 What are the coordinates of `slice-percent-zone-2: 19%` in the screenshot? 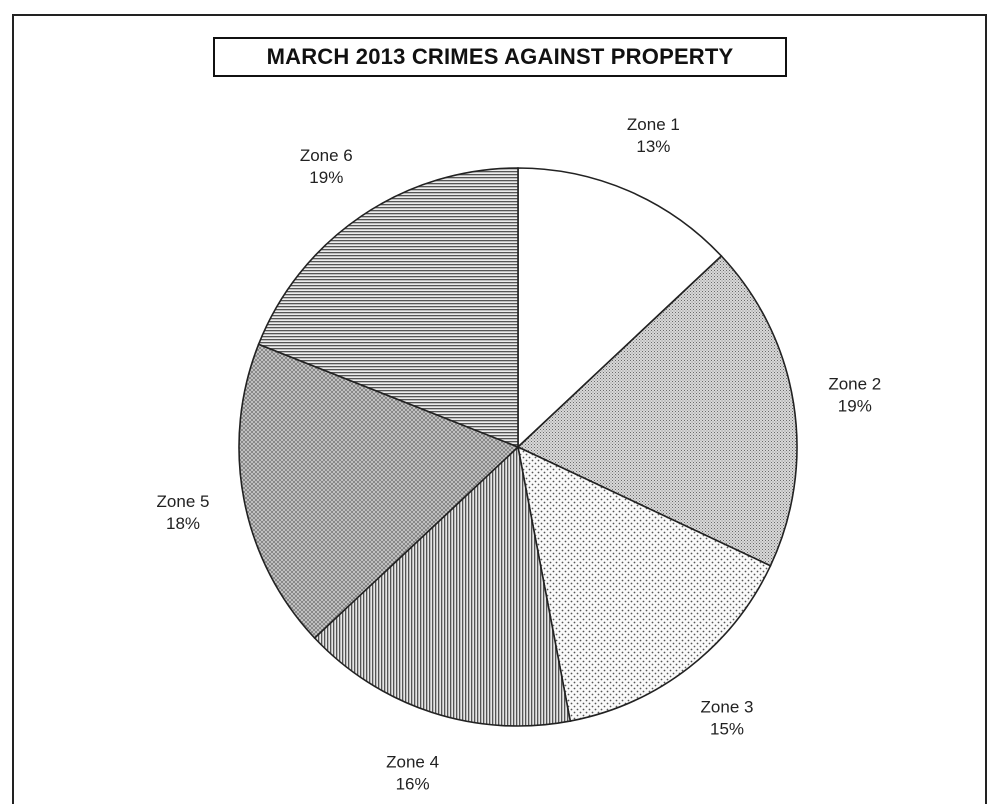 It's located at (855, 406).